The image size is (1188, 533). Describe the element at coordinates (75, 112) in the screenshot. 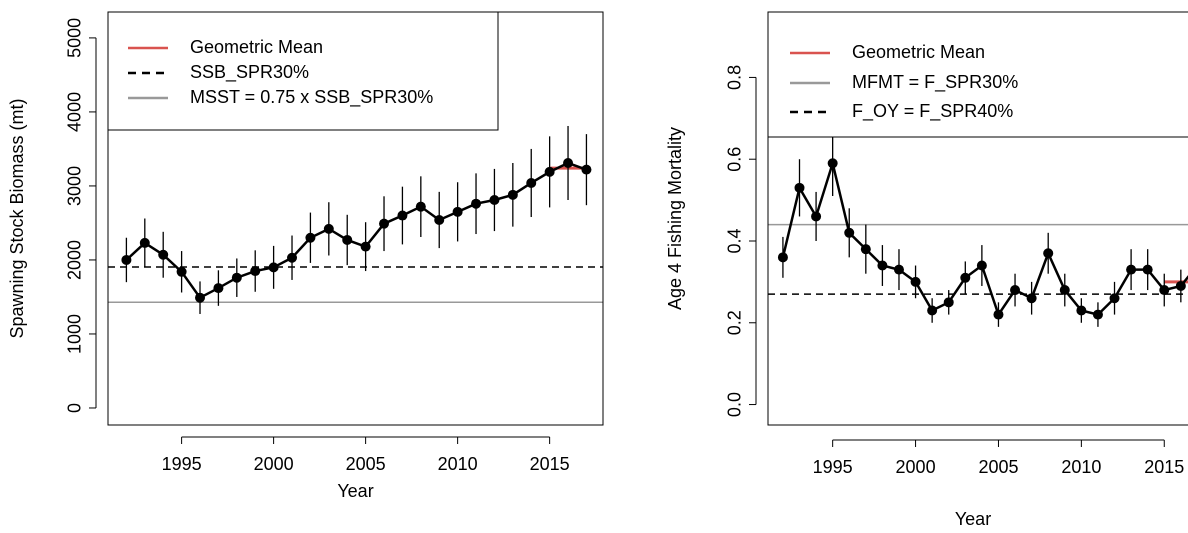

I see `y-tick-label: 4000` at that location.